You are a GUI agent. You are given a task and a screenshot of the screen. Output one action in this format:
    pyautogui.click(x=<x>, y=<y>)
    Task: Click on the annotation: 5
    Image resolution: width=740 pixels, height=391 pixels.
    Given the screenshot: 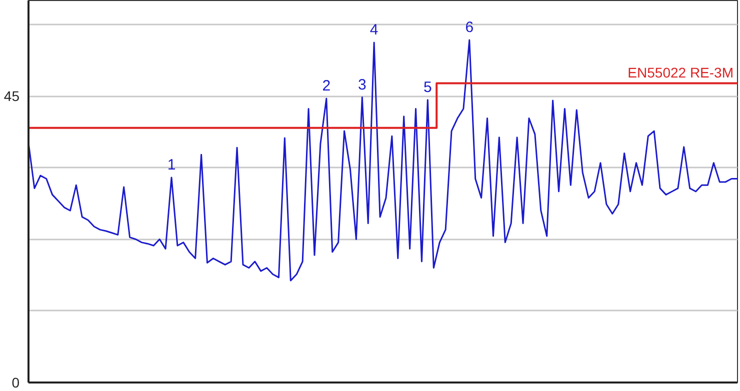 What is the action you would take?
    pyautogui.click(x=428, y=87)
    